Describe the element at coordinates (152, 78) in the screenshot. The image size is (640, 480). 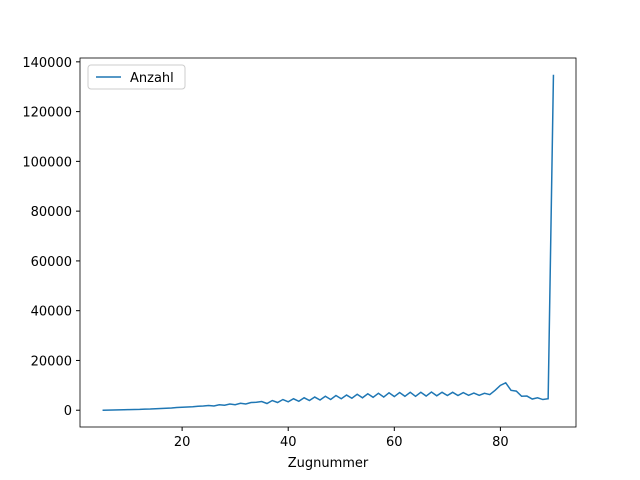
I see `legend-label: Anzahl` at that location.